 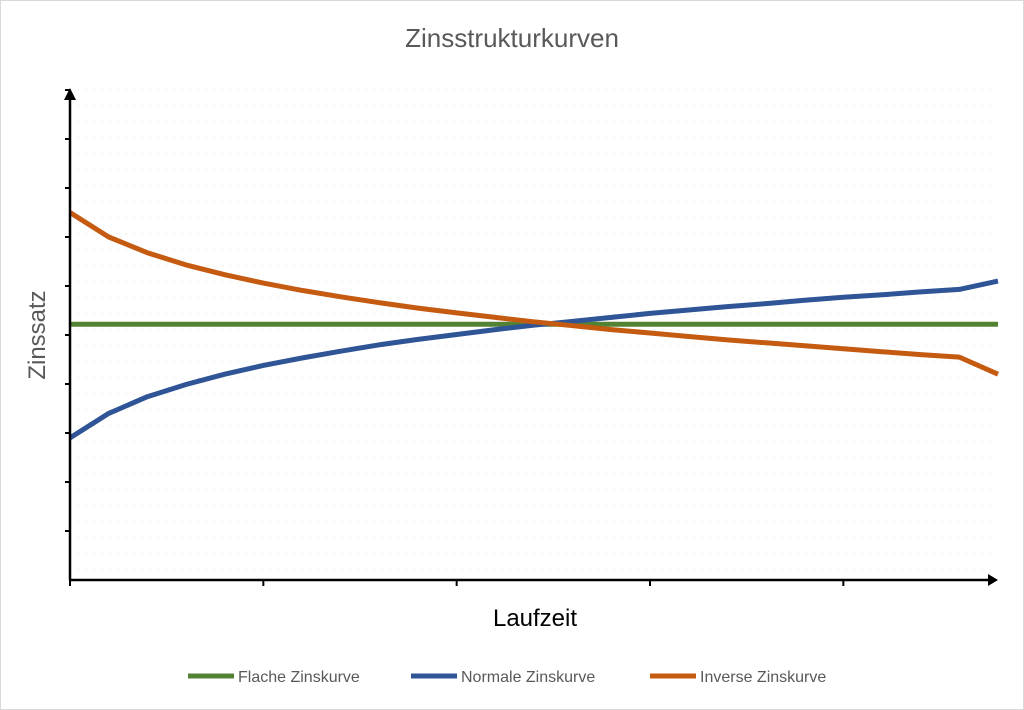 I want to click on legend-item-2: Normale Zinskurve, so click(x=503, y=677).